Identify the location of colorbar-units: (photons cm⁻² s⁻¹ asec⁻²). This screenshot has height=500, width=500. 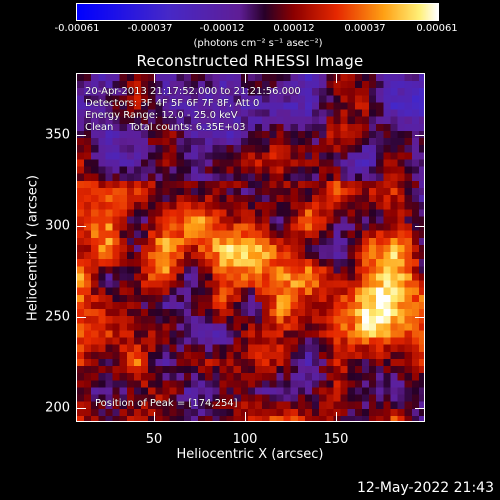
(258, 43).